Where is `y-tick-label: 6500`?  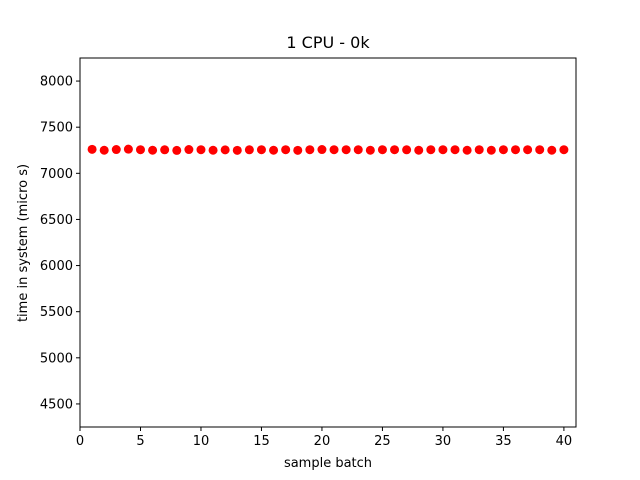 y-tick-label: 6500 is located at coordinates (56, 220).